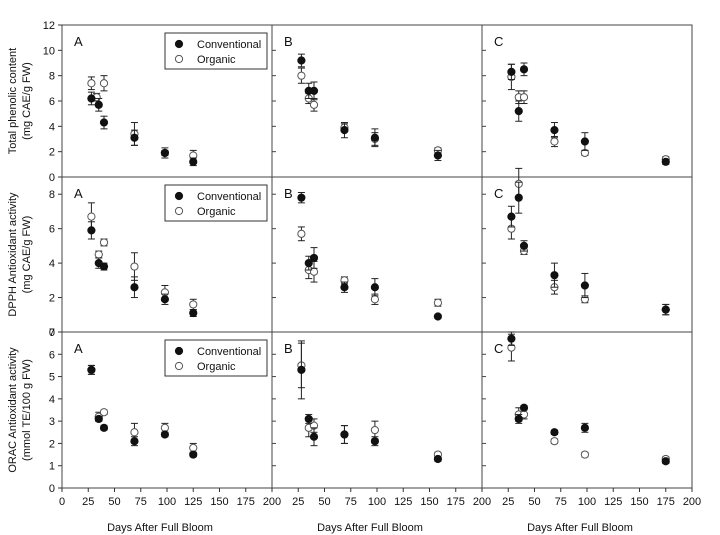 The image size is (720, 535). What do you see at coordinates (13, 254) in the screenshot?
I see `y-axis-title: DPPH Antioxidant activity` at bounding box center [13, 254].